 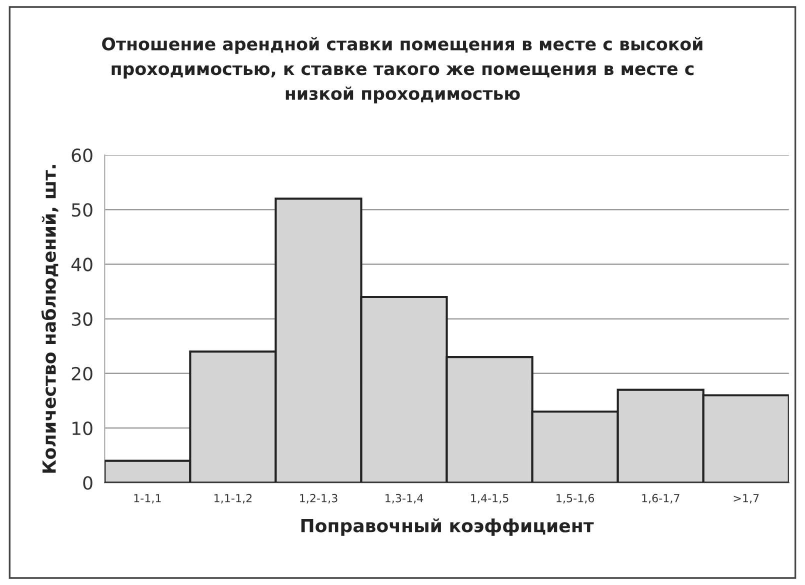 What do you see at coordinates (82, 319) in the screenshot?
I see `y-tick-label: 30` at bounding box center [82, 319].